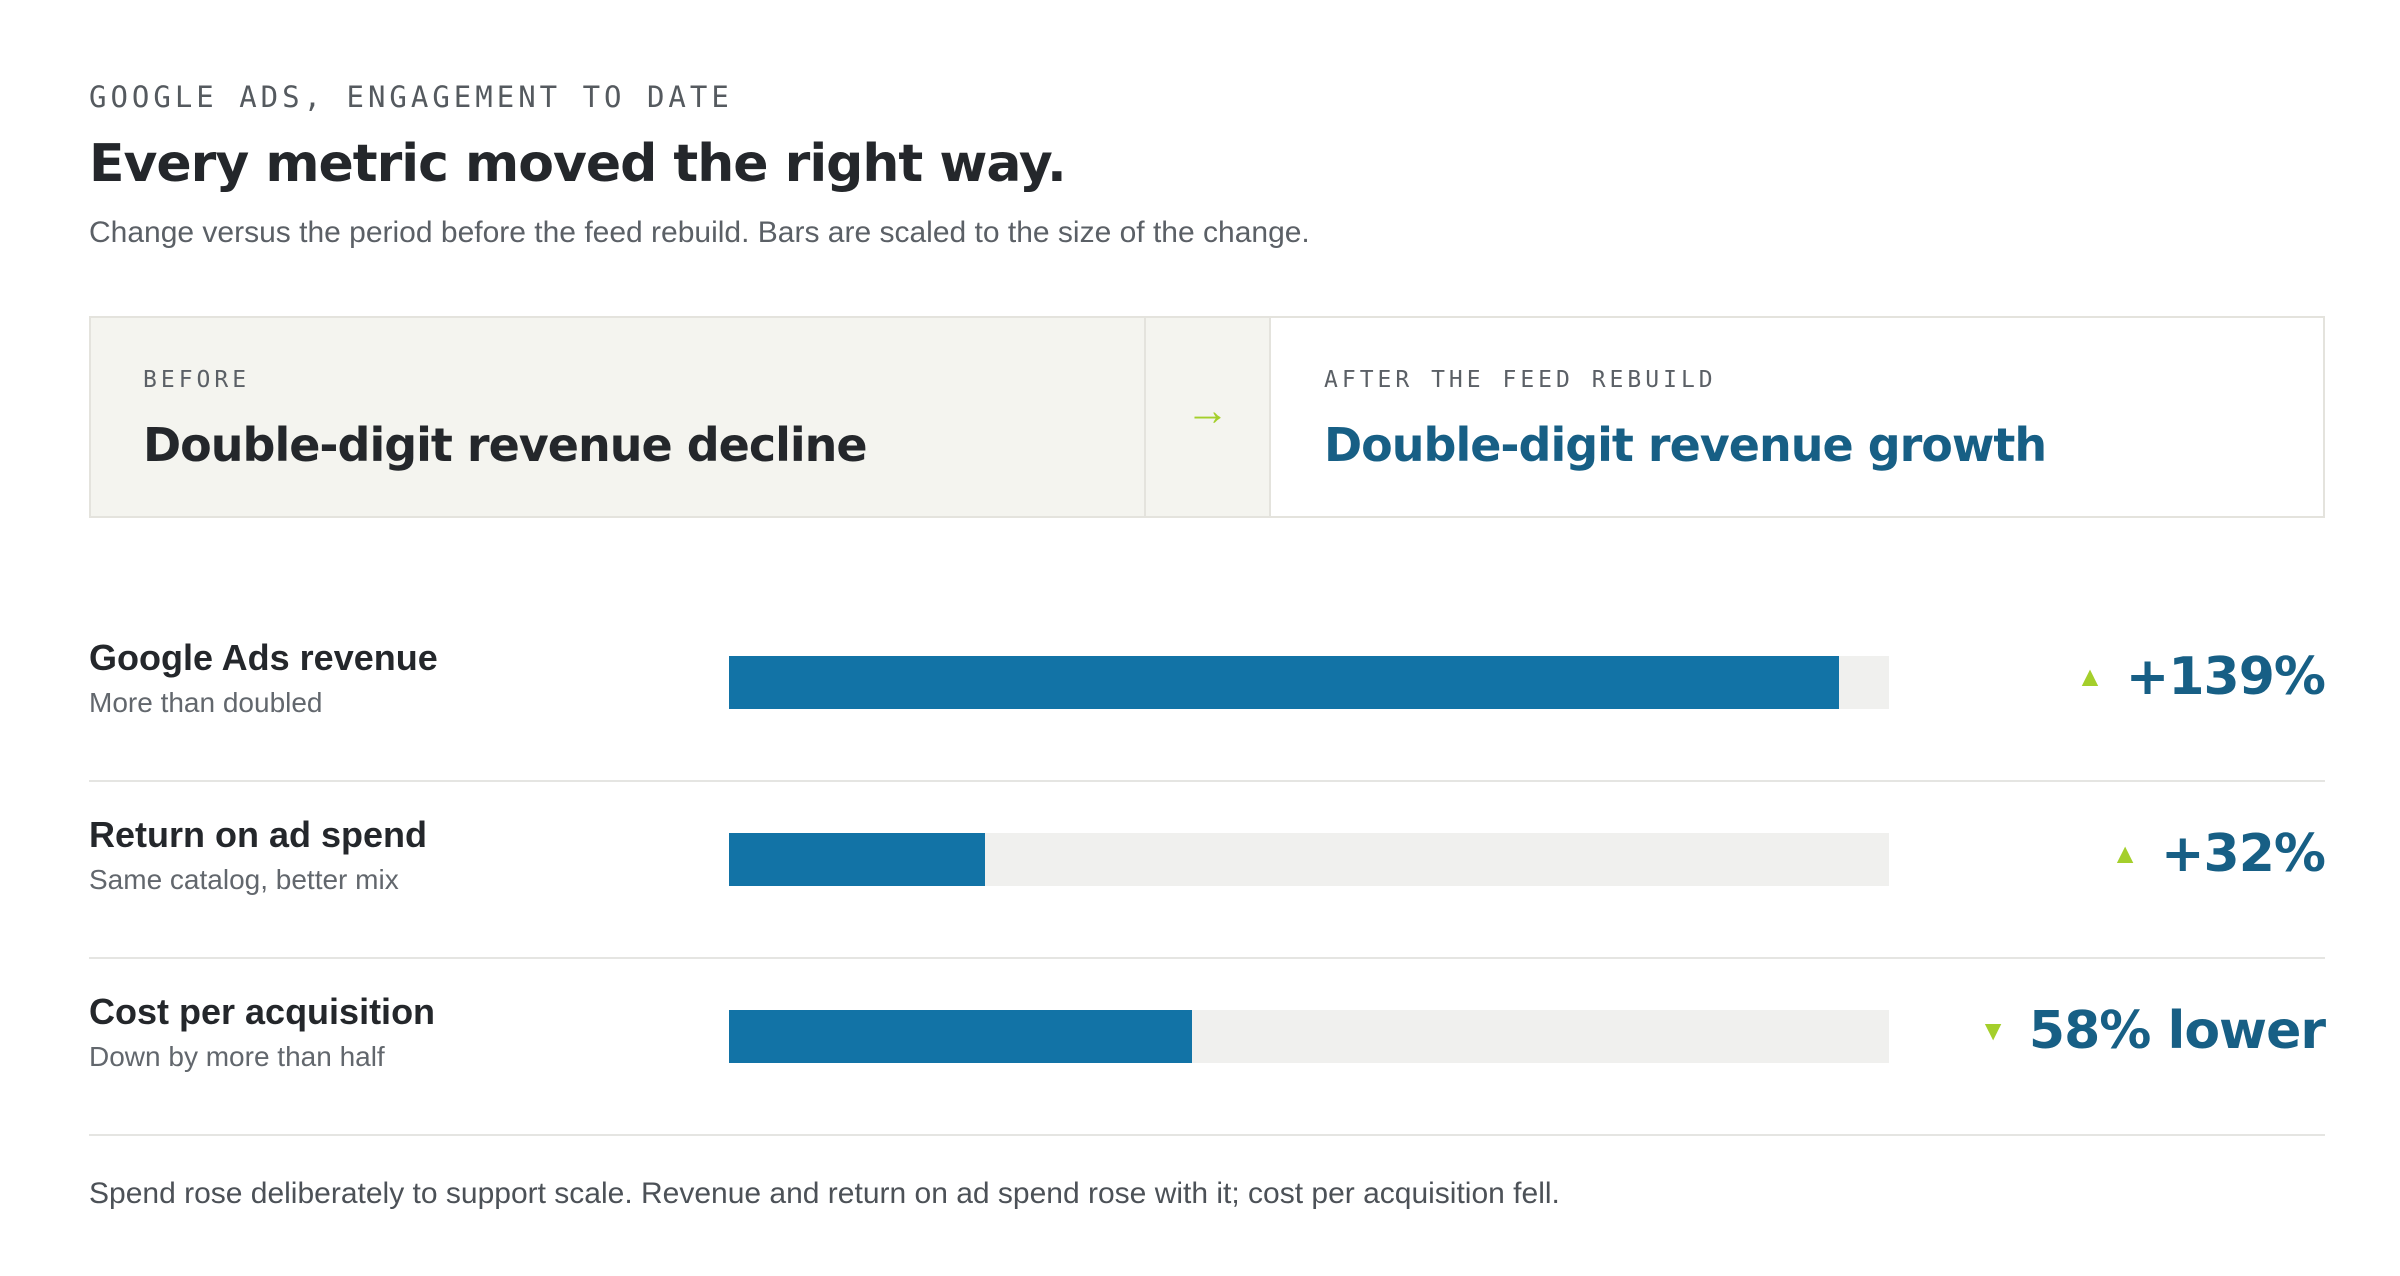 Image resolution: width=2400 pixels, height=1276 pixels. I want to click on metric-value: ▼ 58% lower, so click(2152, 1031).